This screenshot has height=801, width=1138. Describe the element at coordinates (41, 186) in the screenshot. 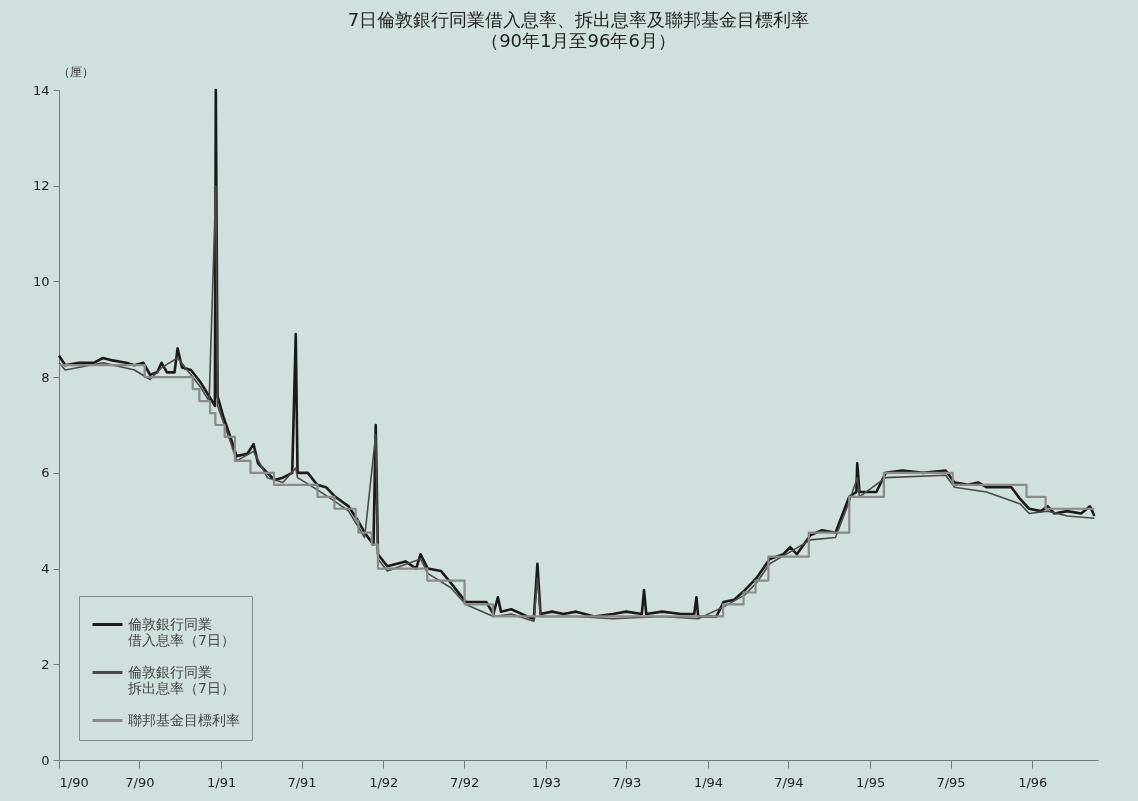

I see `y-tick-label: 12` at that location.